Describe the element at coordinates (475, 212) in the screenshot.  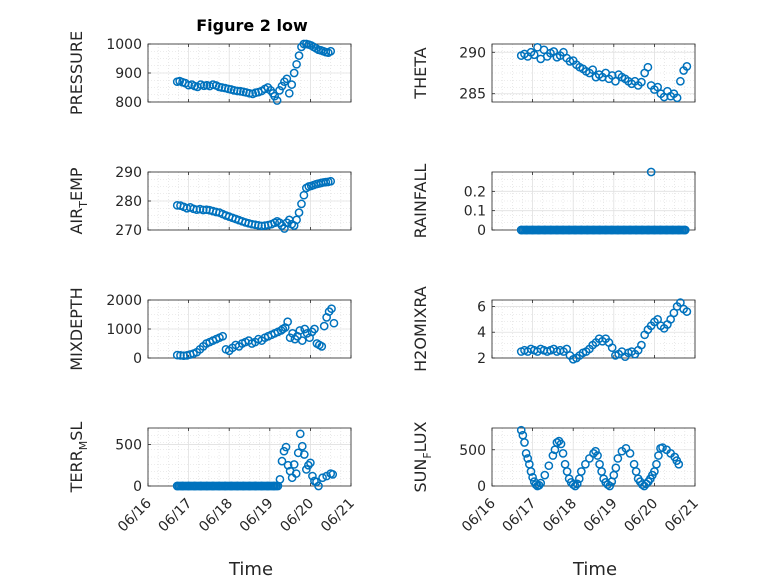
I see `y-tick-label: 0.1` at that location.